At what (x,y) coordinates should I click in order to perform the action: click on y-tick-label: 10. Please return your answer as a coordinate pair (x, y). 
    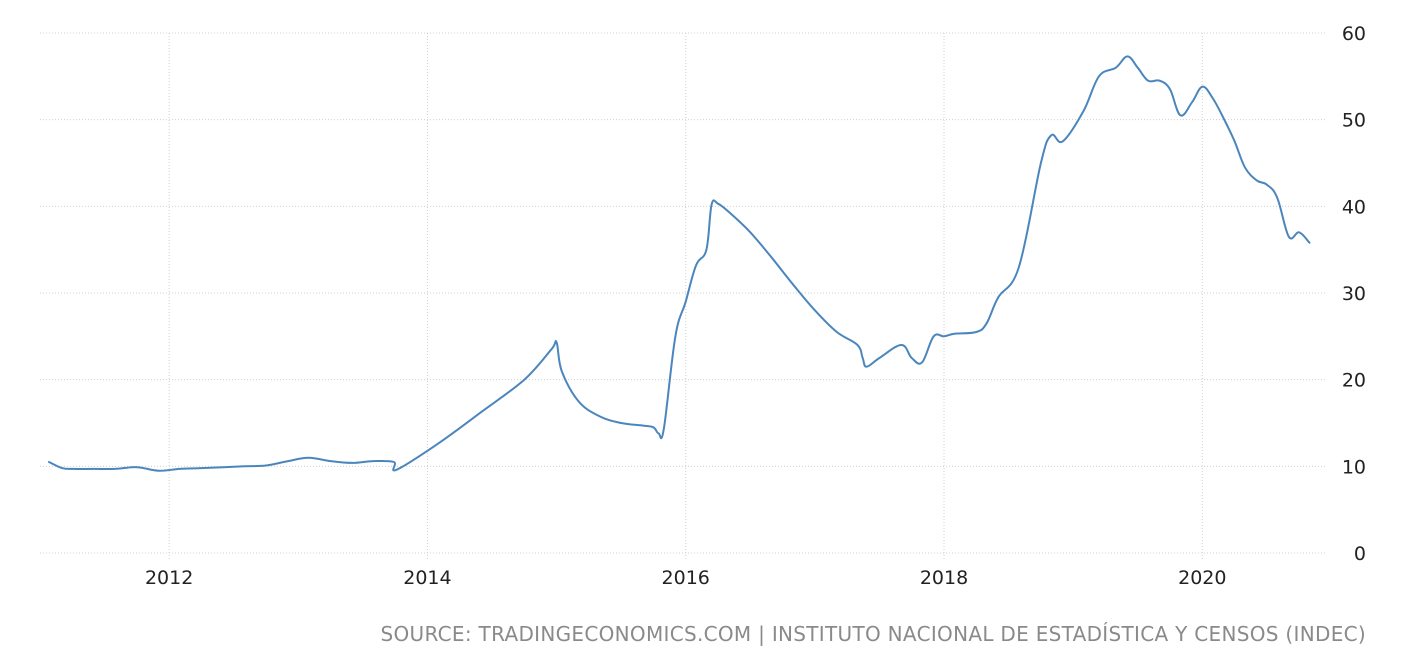
    Looking at the image, I should click on (1354, 467).